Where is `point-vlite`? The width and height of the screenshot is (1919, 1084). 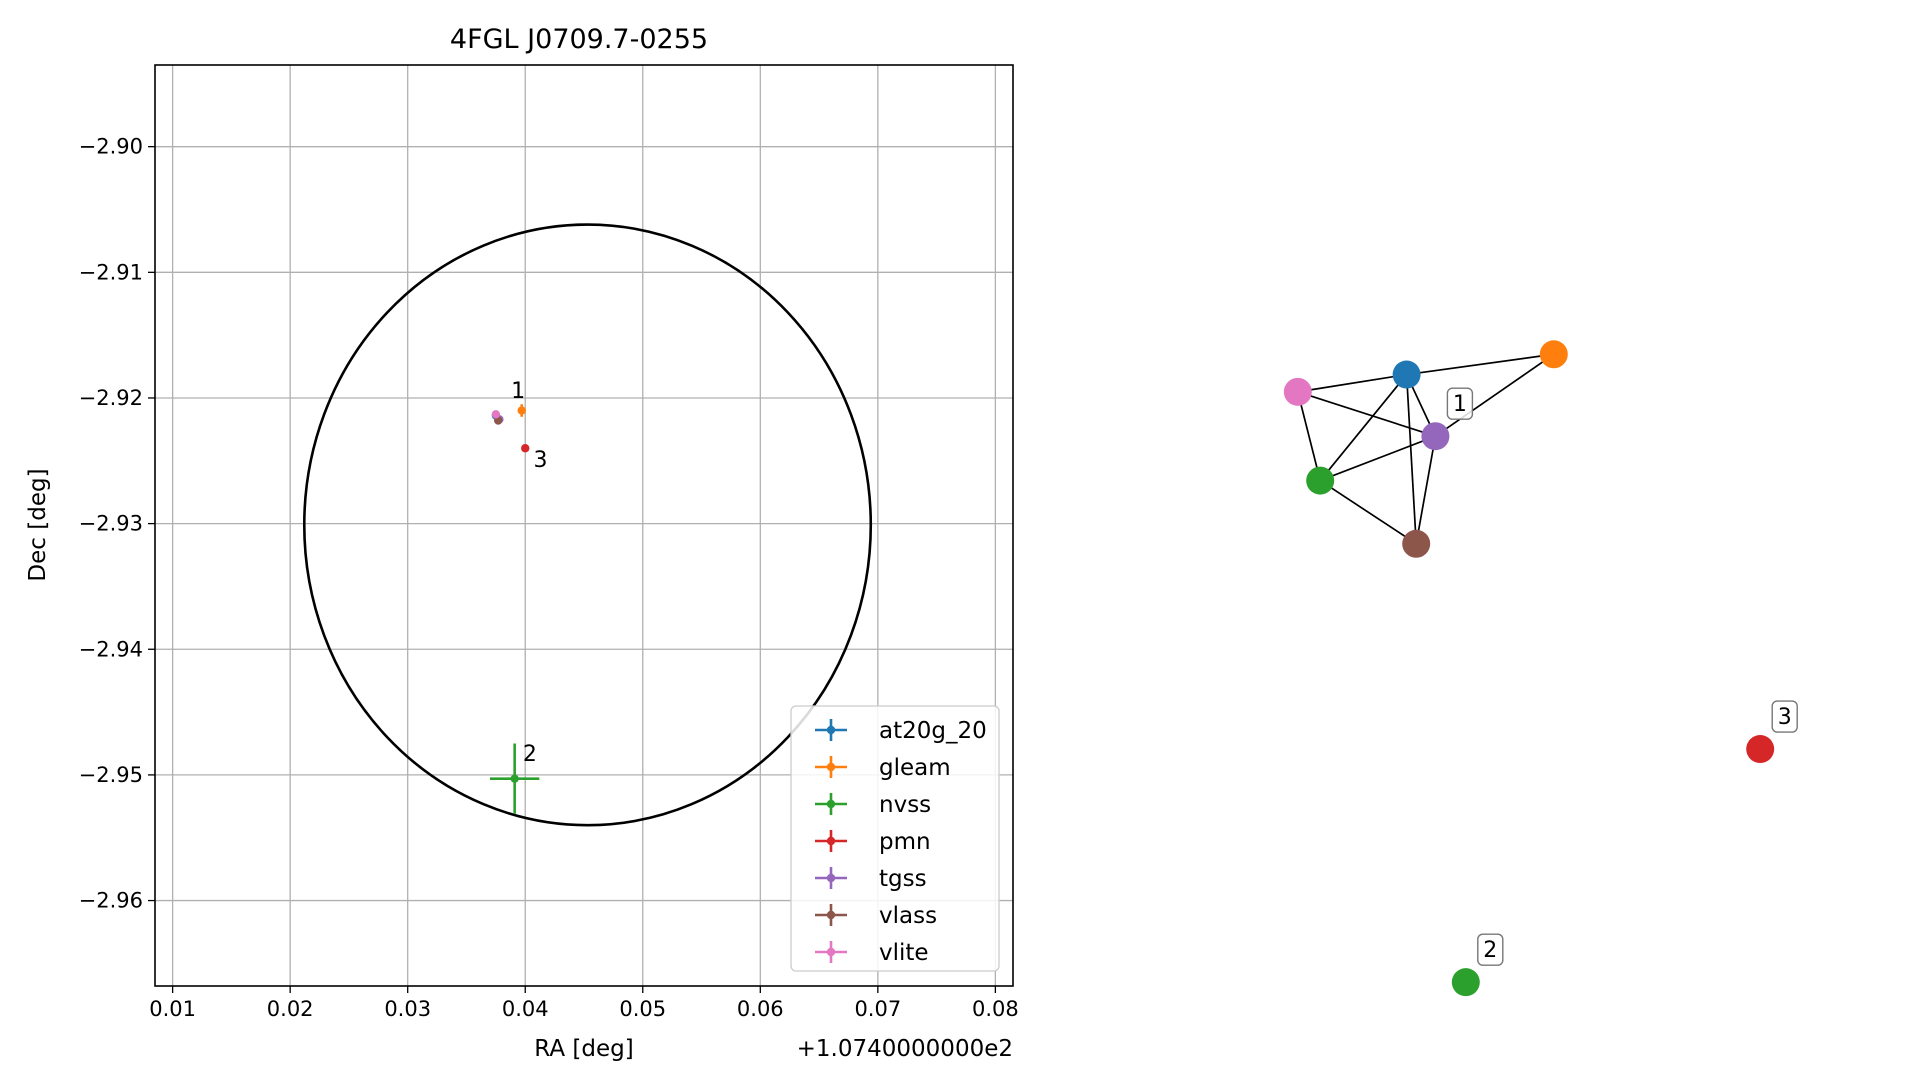 point-vlite is located at coordinates (496, 414).